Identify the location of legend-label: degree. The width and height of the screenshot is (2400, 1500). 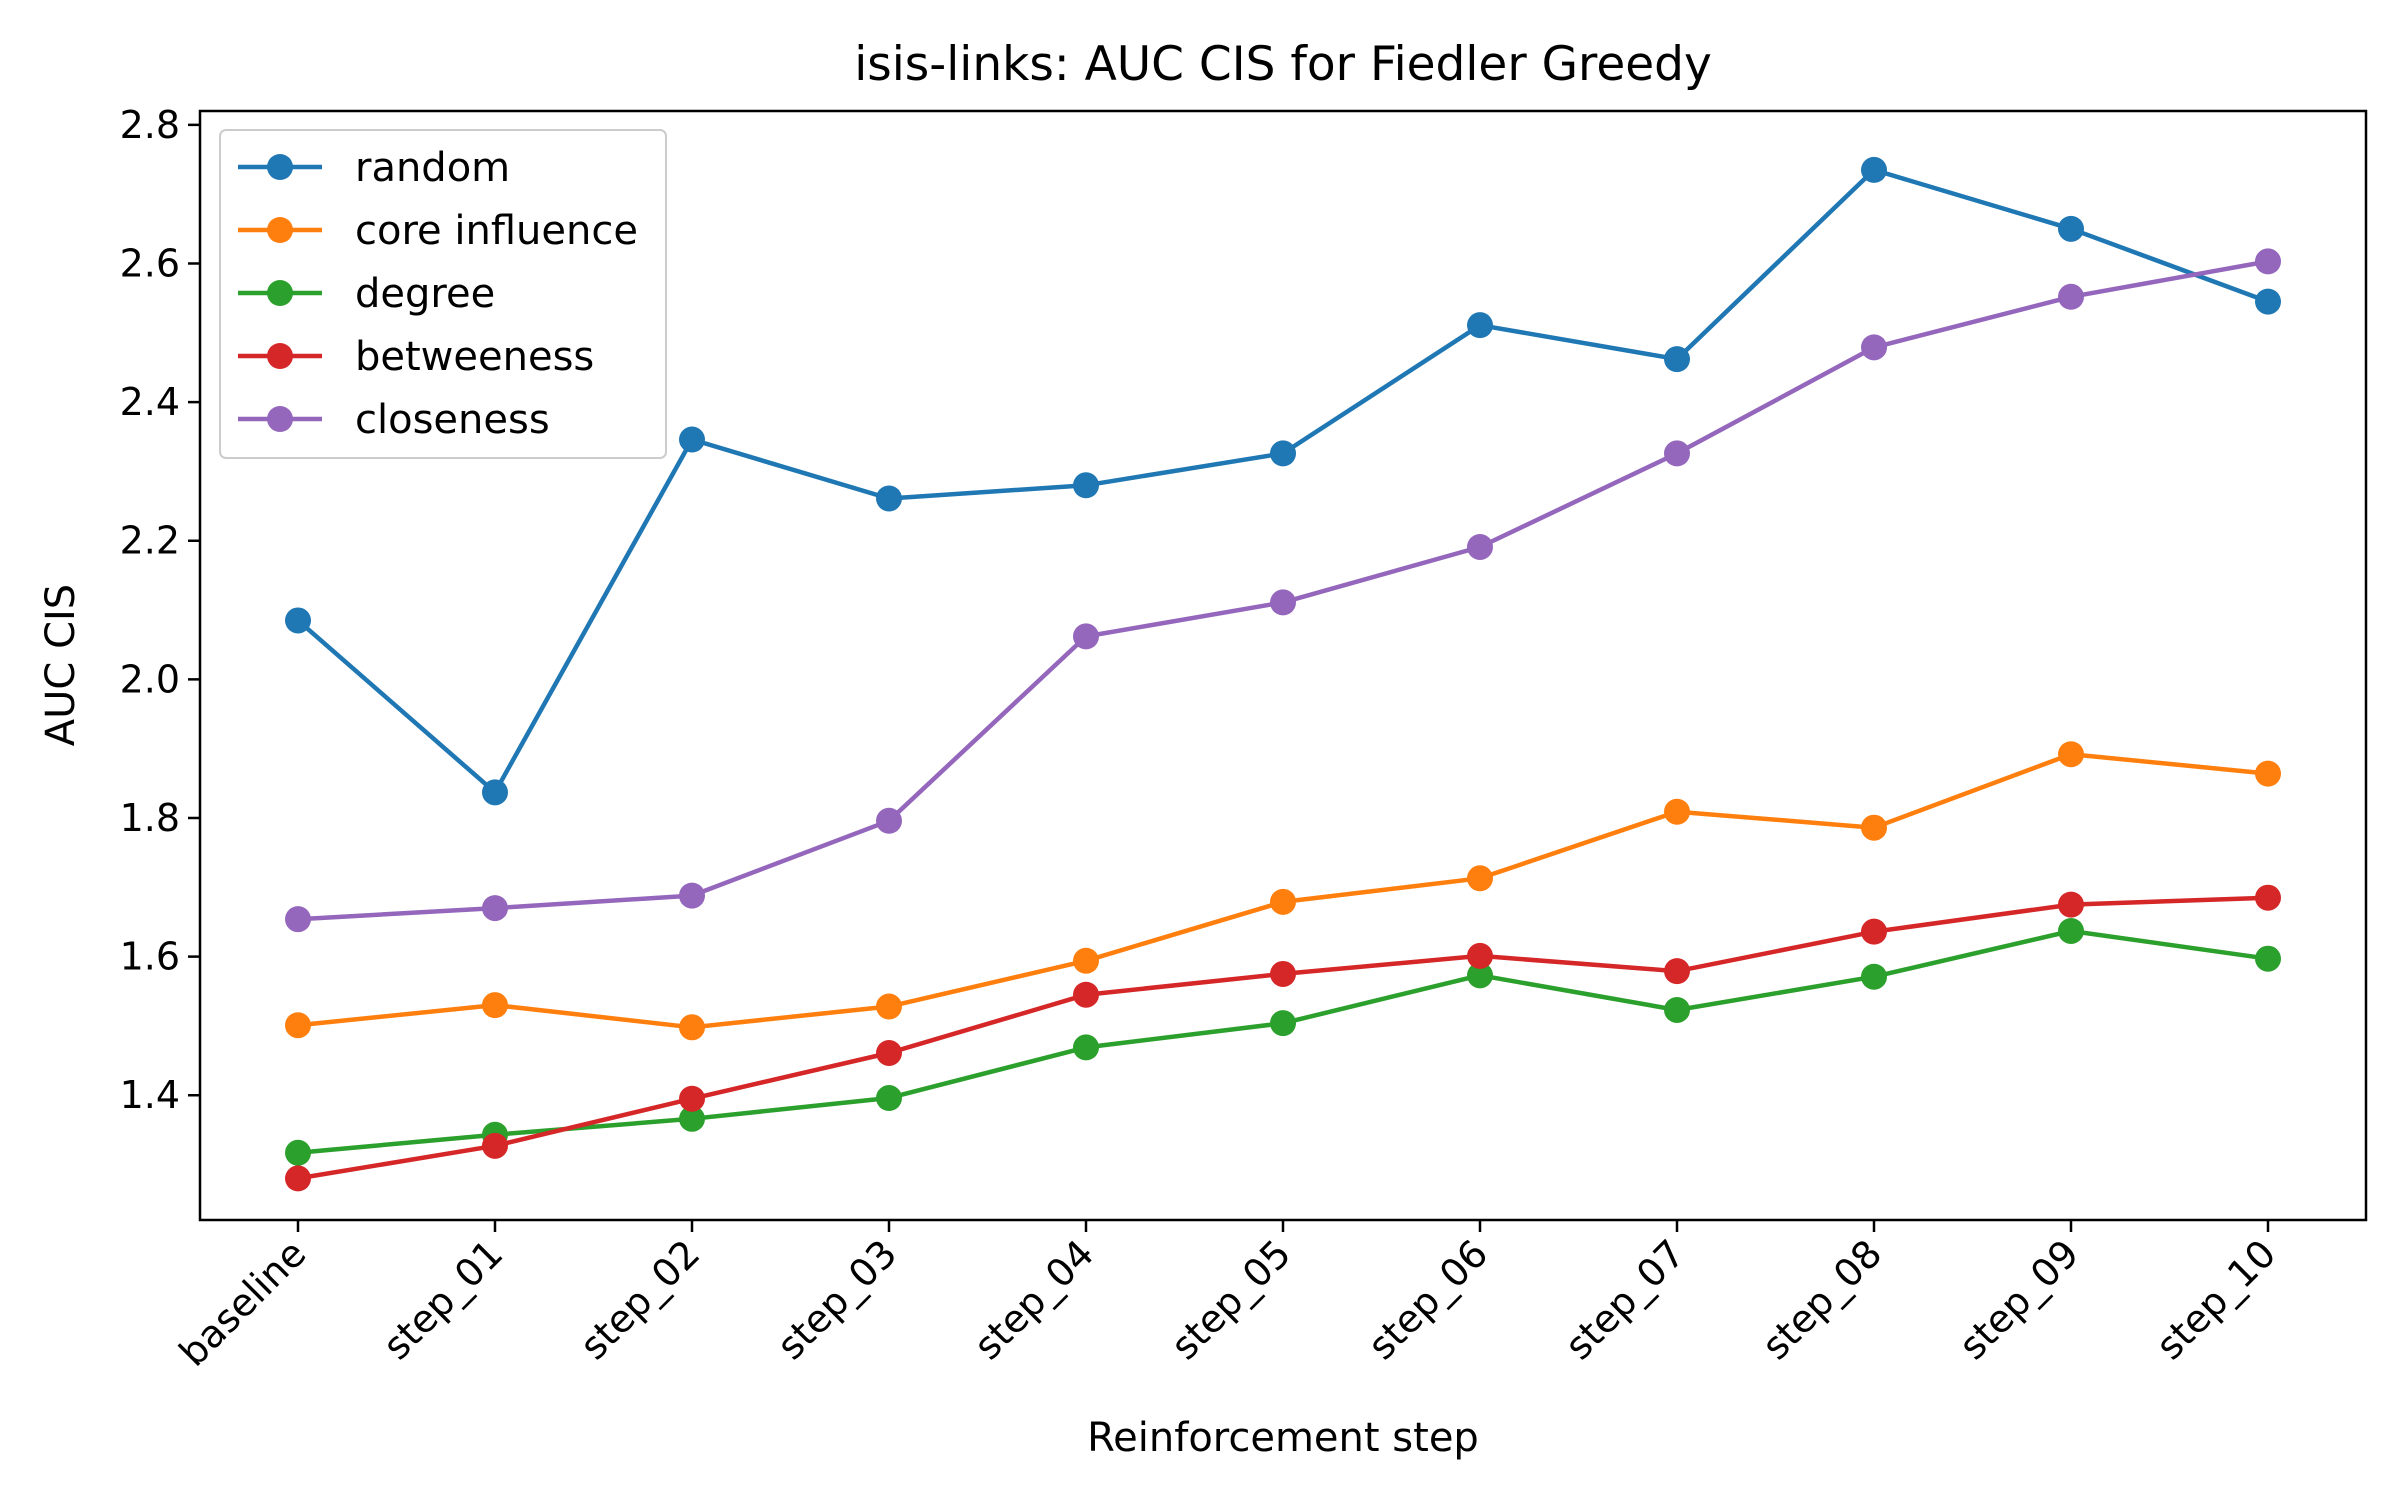
(425, 294).